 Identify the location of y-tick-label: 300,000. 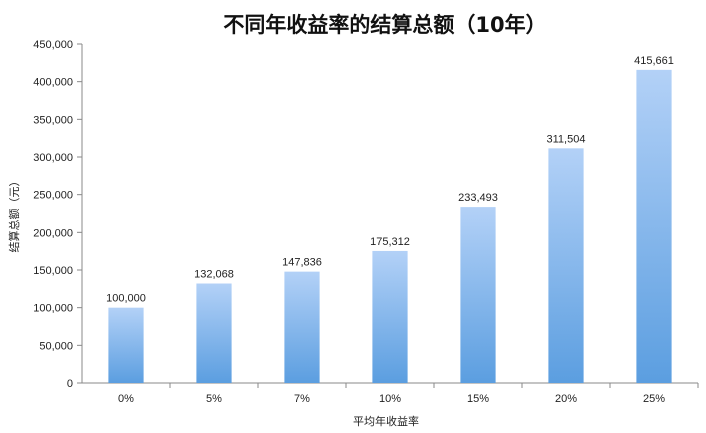
(53, 158).